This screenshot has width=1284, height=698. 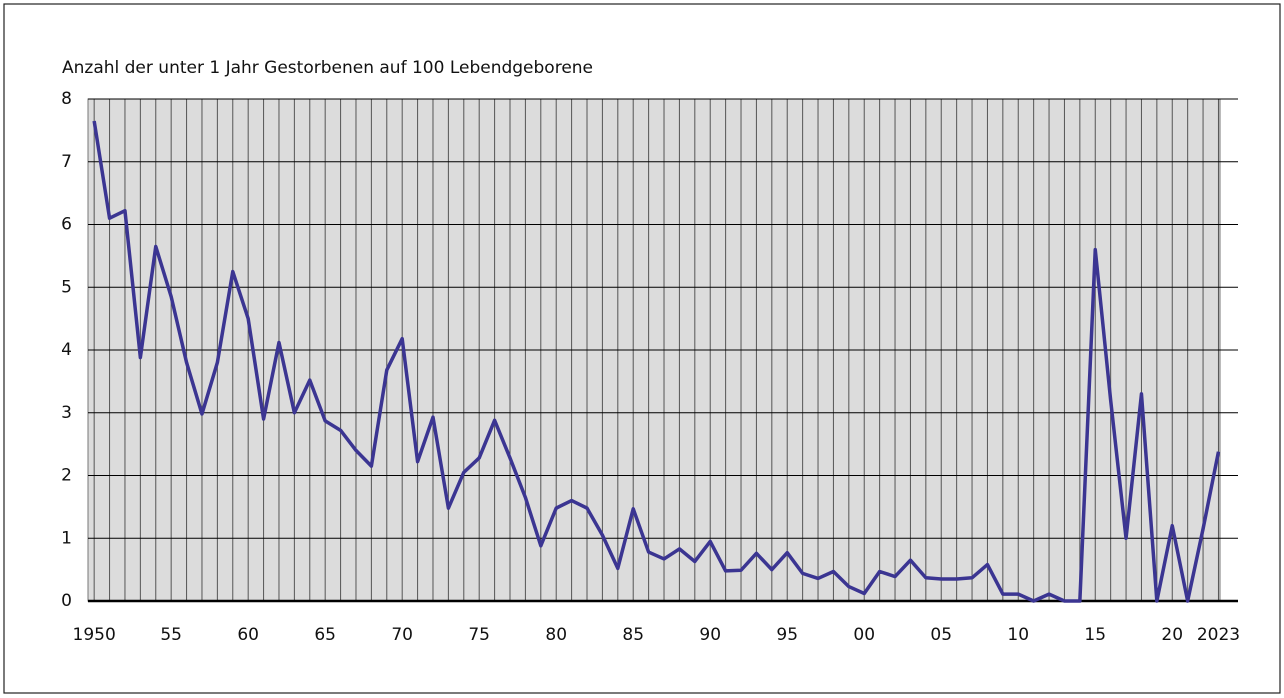 I want to click on x-tick-label: 80, so click(x=556, y=635).